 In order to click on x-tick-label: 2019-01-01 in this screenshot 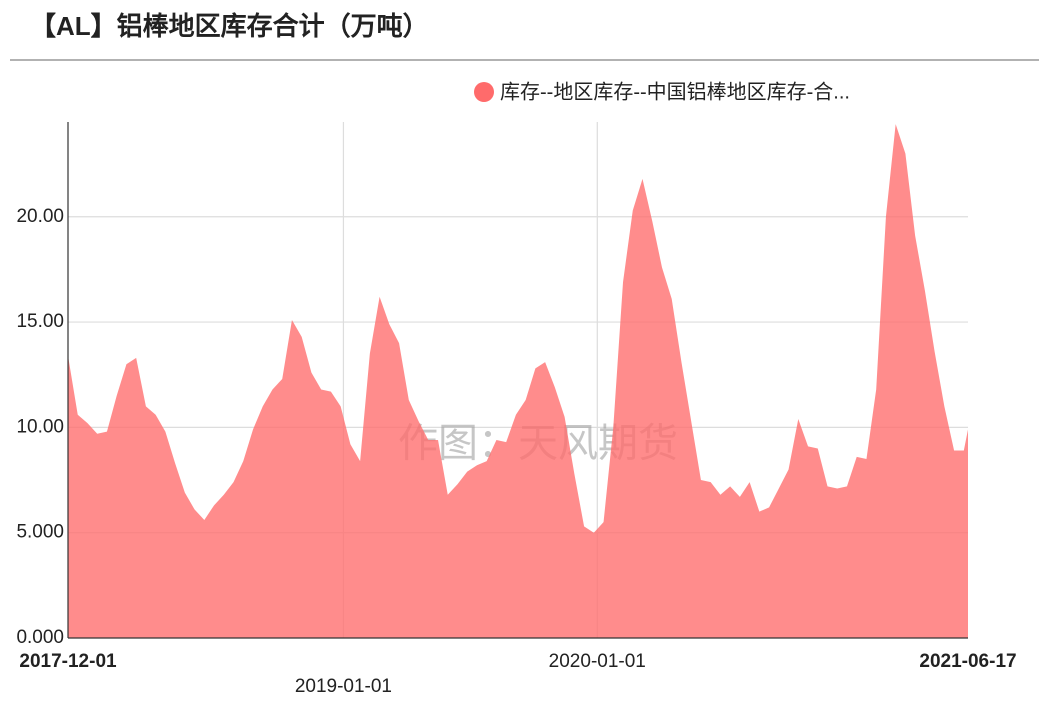, I will do `click(343, 686)`.